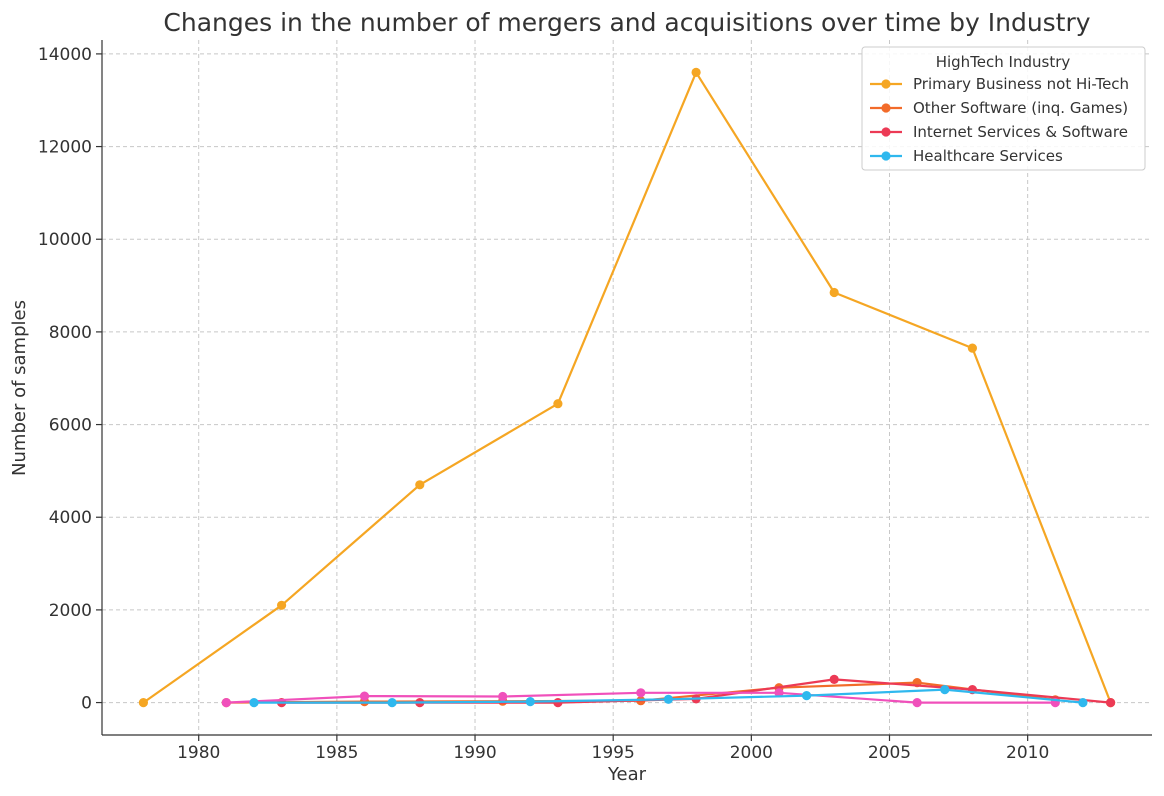  Describe the element at coordinates (70, 426) in the screenshot. I see `y-tick-label: 6000` at that location.